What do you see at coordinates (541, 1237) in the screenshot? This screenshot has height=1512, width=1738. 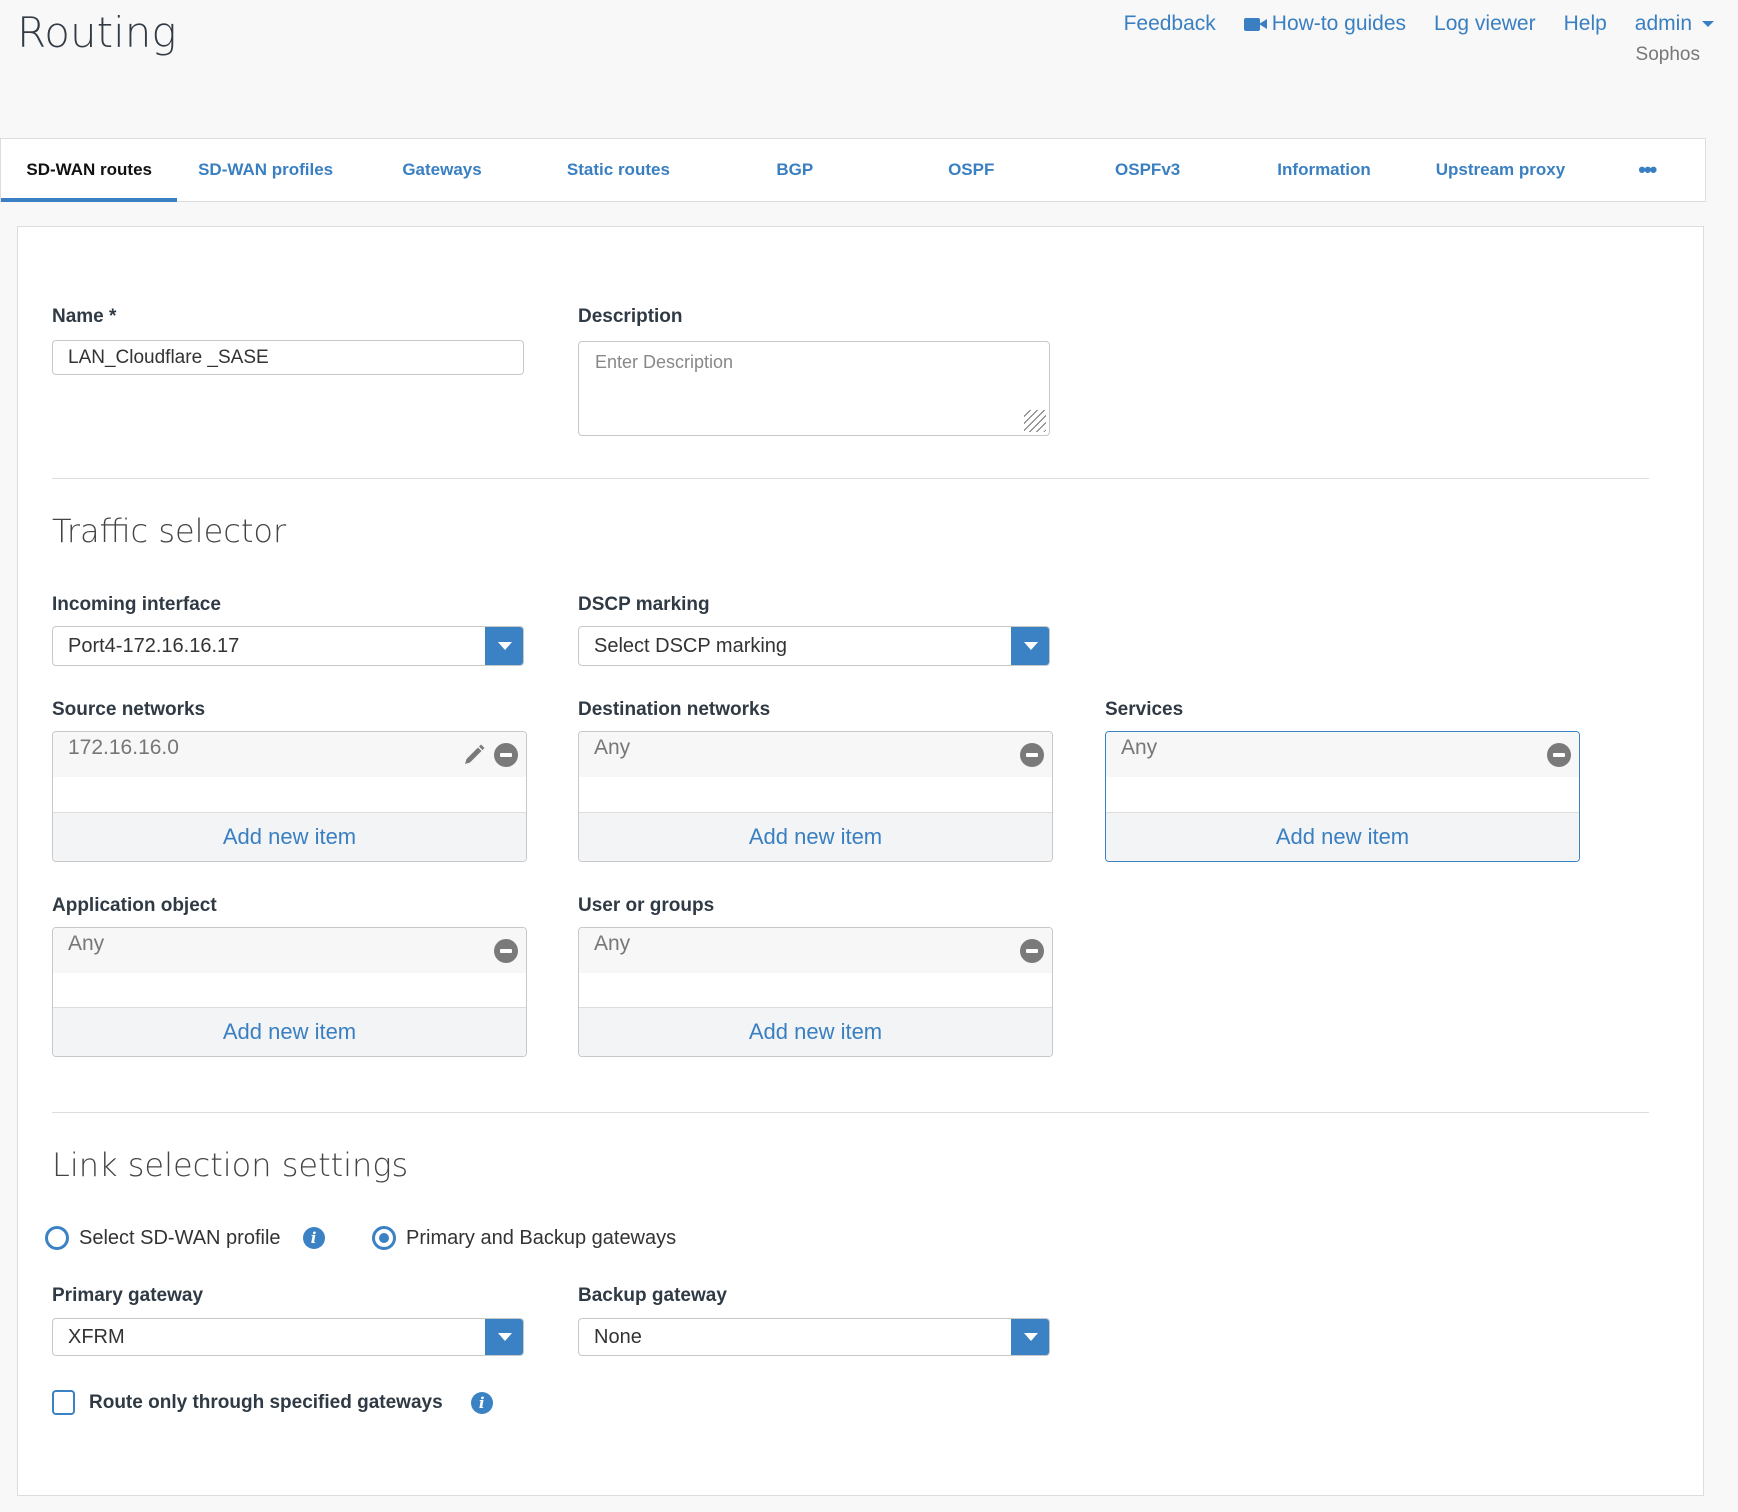 I see `radio-label: Primary and Backup gateways` at bounding box center [541, 1237].